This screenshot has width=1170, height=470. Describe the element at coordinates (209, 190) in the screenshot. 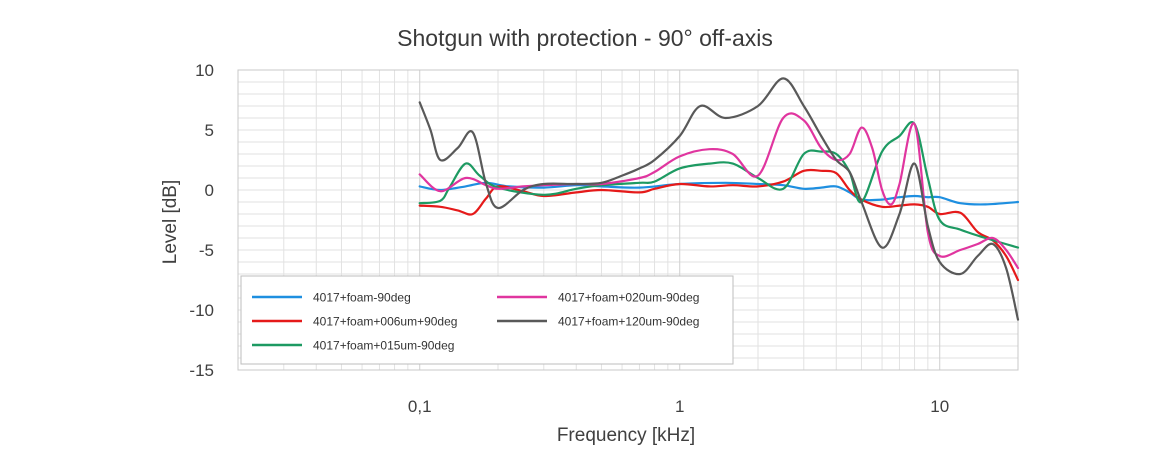

I see `y-tick-label: 0` at that location.